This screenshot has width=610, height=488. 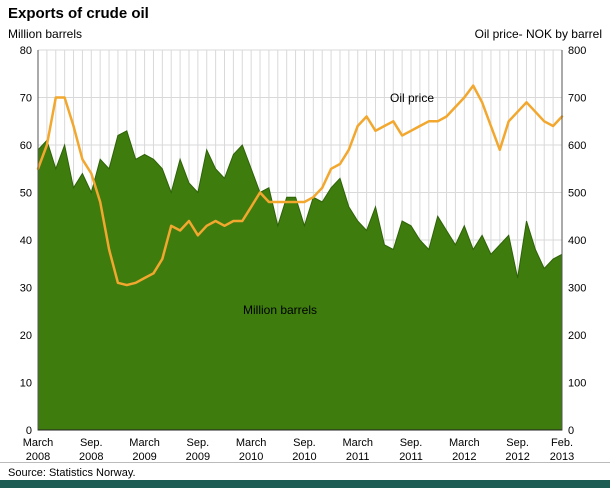 I want to click on footer-bar, so click(x=305, y=484).